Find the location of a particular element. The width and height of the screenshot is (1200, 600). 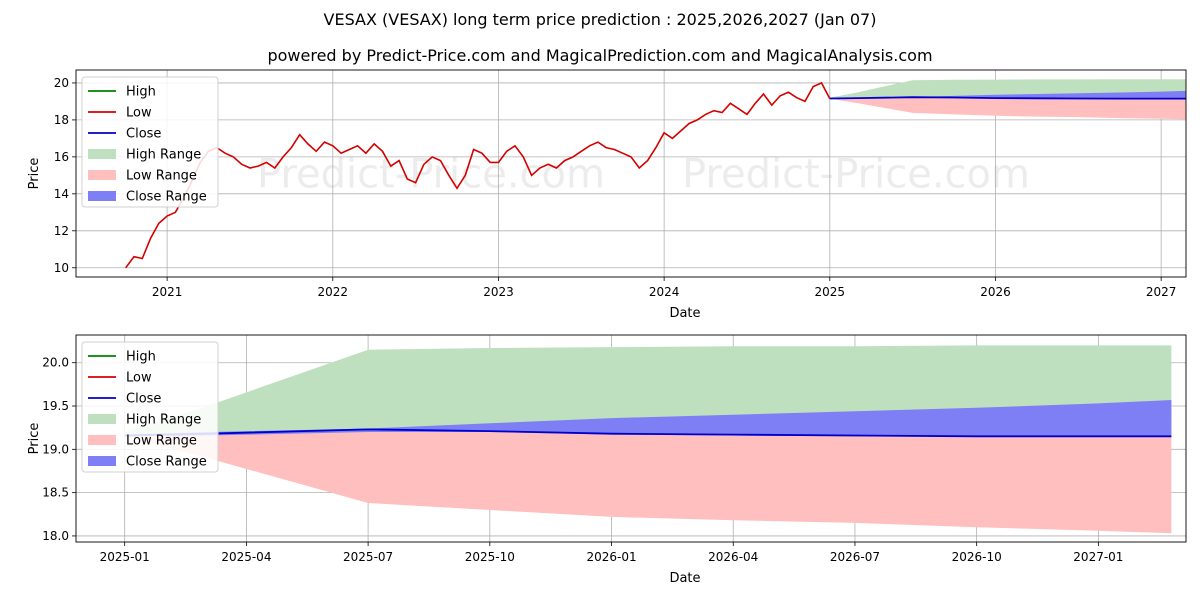

x-tick-label: 2027-01 is located at coordinates (1098, 557).